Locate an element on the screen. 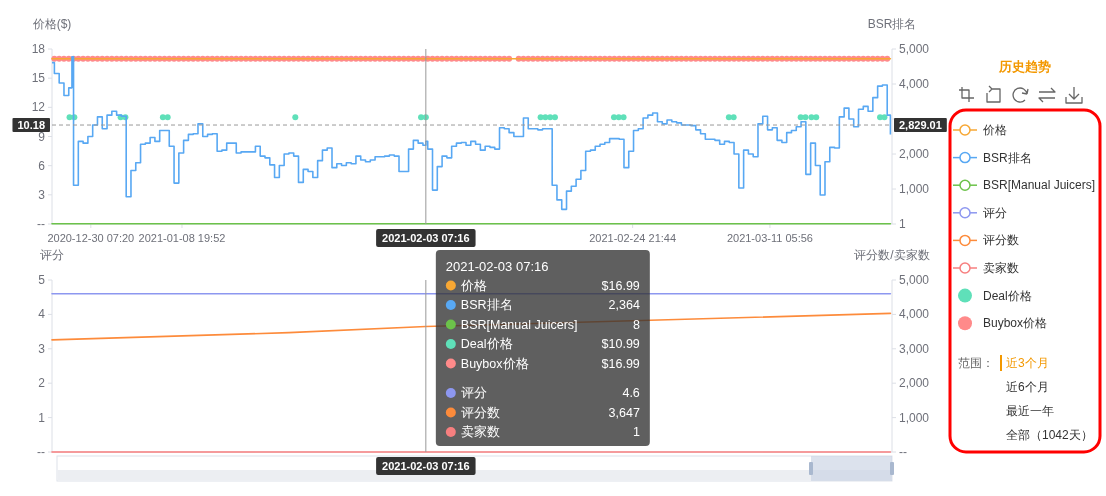 This screenshot has width=1106, height=496. y2-axis-title: BSR排名 is located at coordinates (892, 24).